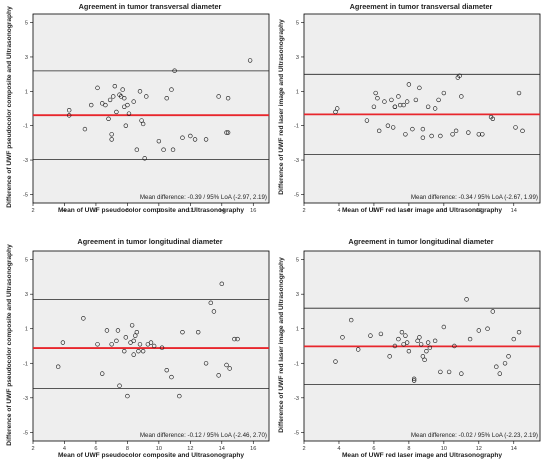 The image size is (550, 465). Describe the element at coordinates (296, 161) in the screenshot. I see `y-tick-label: -3` at that location.